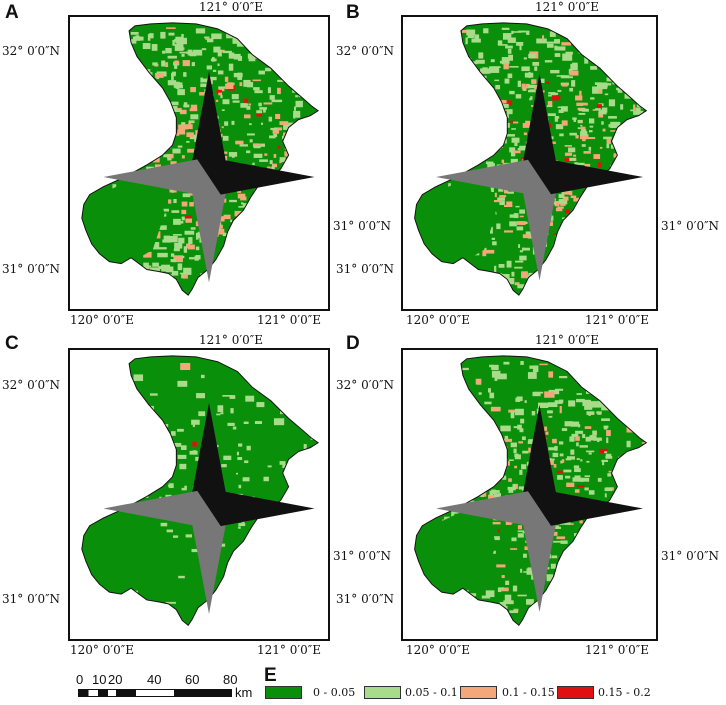 Image resolution: width=726 pixels, height=705 pixels. Describe the element at coordinates (539, 508) in the screenshot. I see `compass-icon` at that location.